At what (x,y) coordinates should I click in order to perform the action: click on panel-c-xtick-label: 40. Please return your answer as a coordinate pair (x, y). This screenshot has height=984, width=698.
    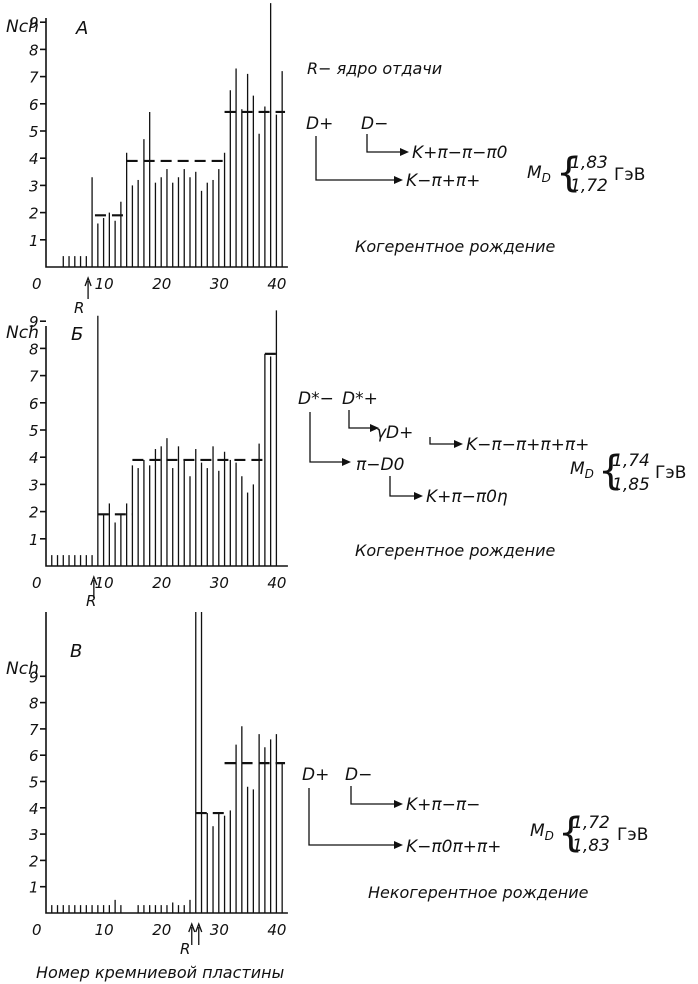
    Looking at the image, I should click on (276, 930).